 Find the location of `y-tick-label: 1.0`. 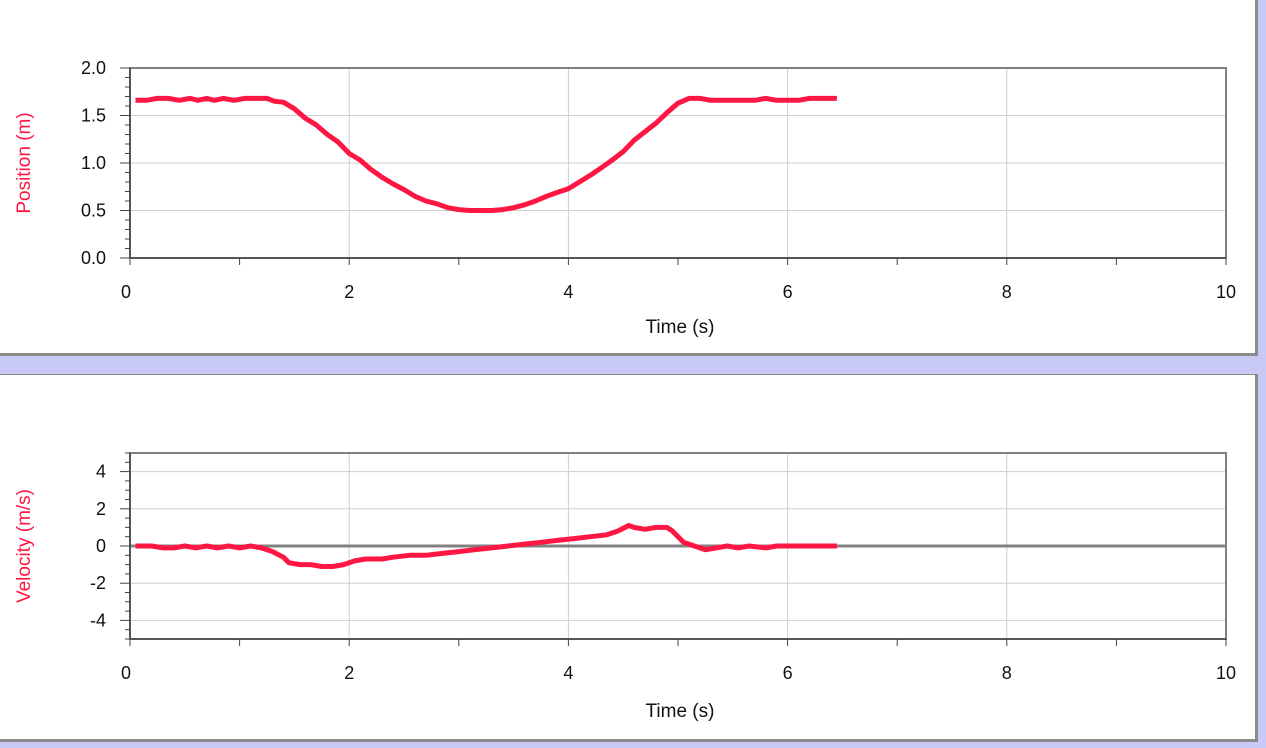

y-tick-label: 1.0 is located at coordinates (93, 163).